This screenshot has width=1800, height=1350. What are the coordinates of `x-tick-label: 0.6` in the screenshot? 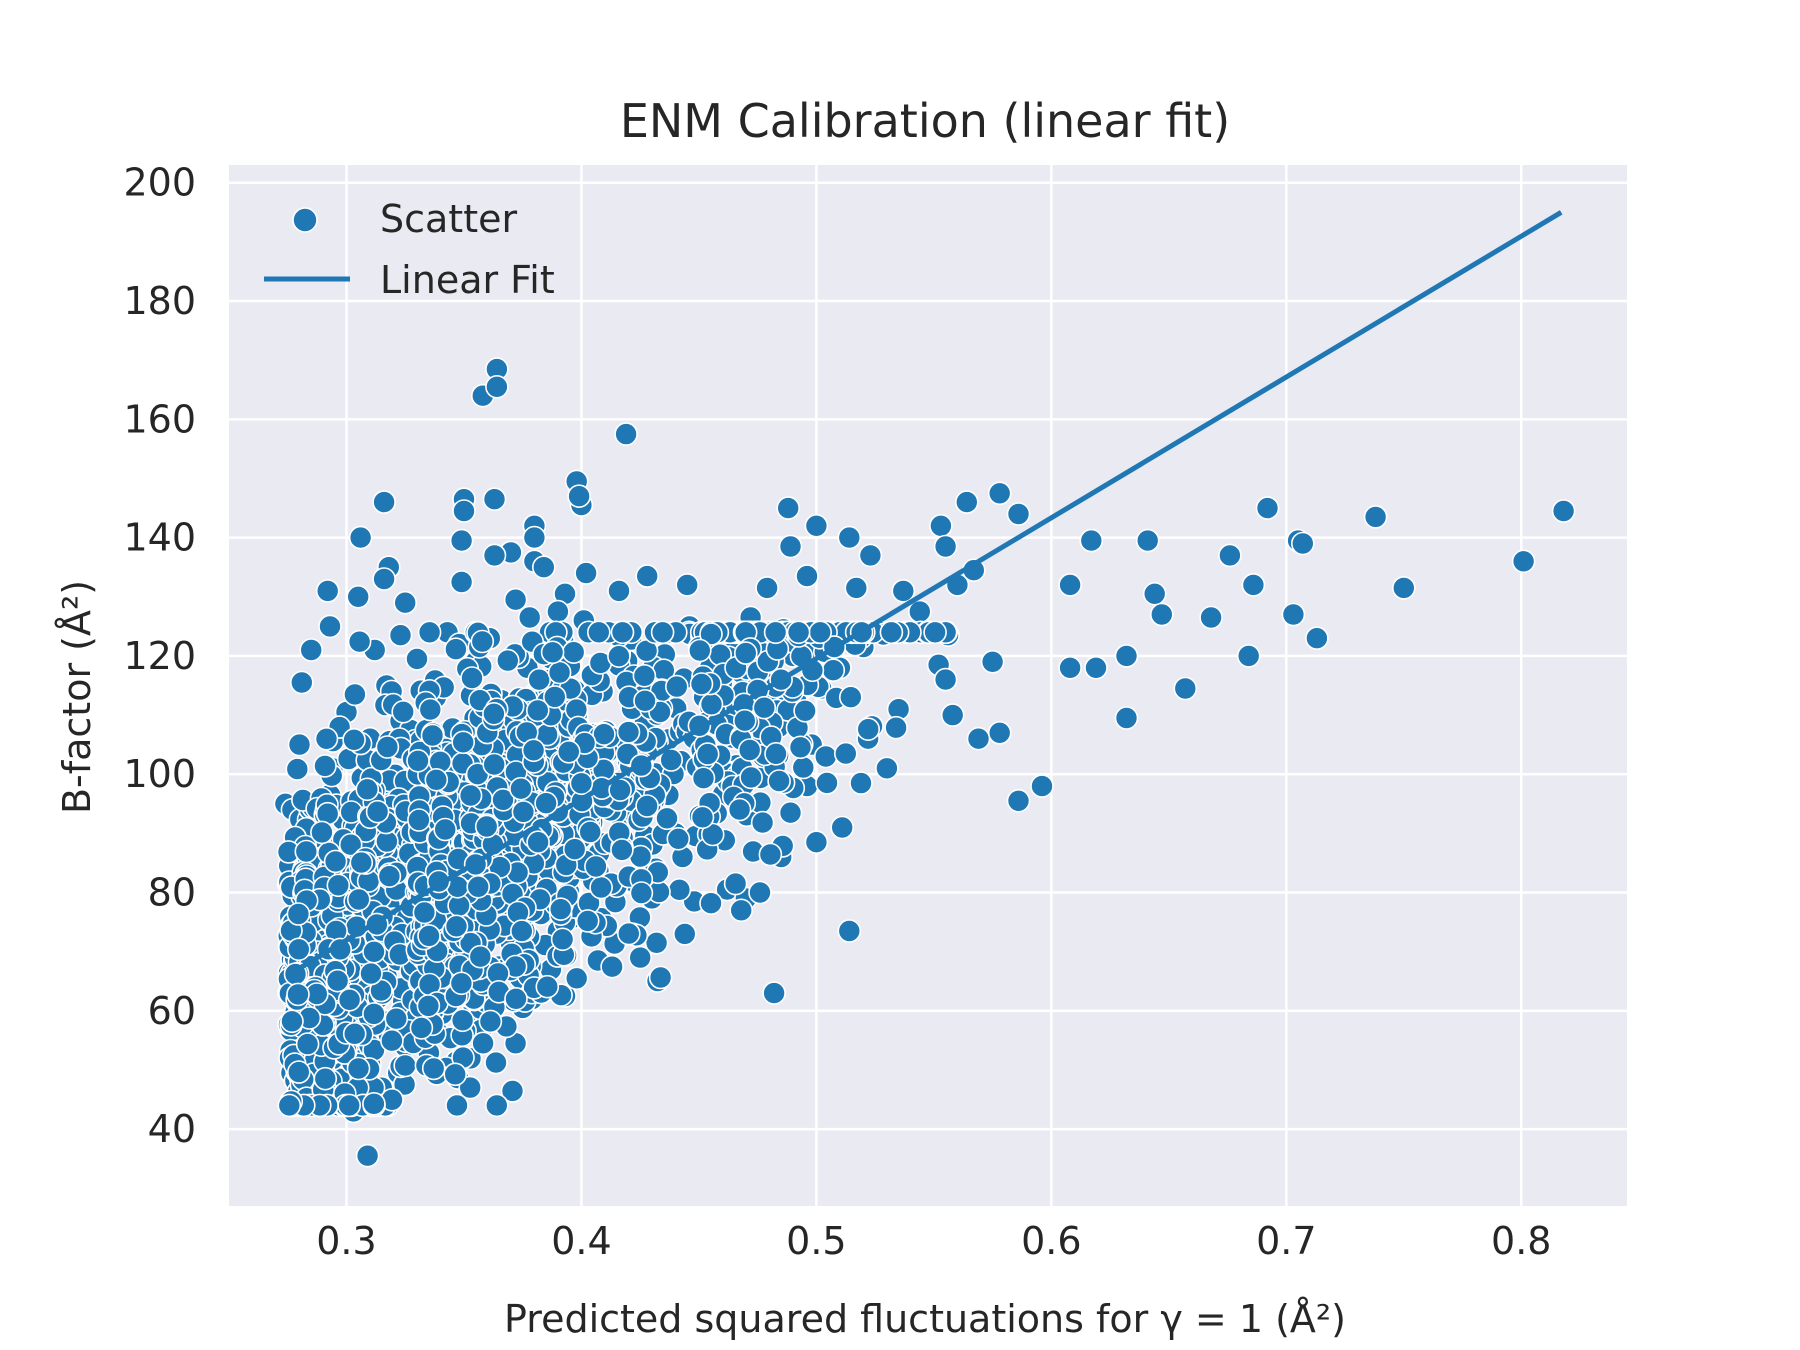 It's located at (1051, 1241).